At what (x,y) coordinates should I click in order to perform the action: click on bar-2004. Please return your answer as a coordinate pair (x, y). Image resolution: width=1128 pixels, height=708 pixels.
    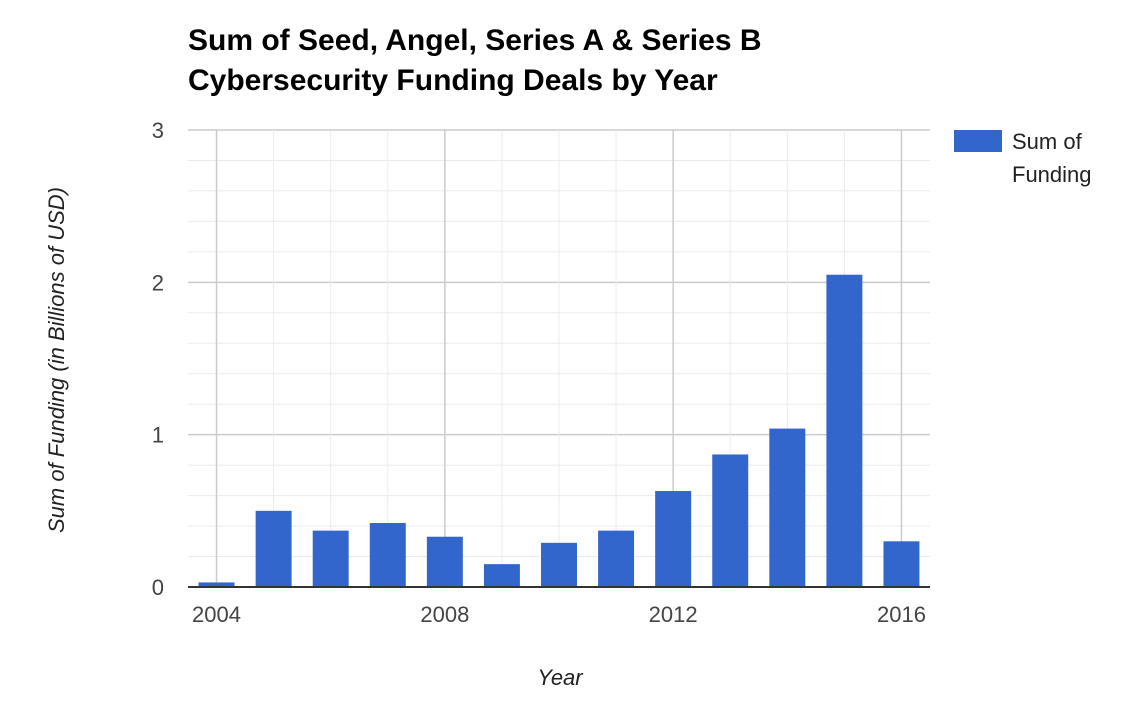
    Looking at the image, I should click on (216, 584).